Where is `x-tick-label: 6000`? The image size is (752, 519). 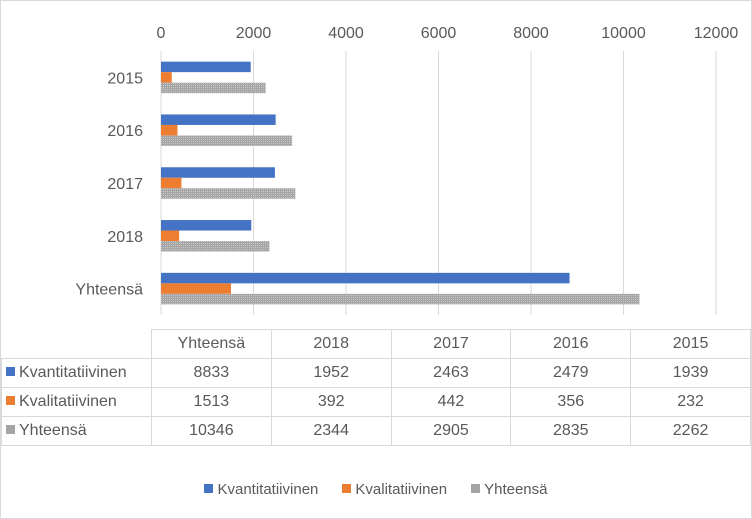 x-tick-label: 6000 is located at coordinates (439, 33).